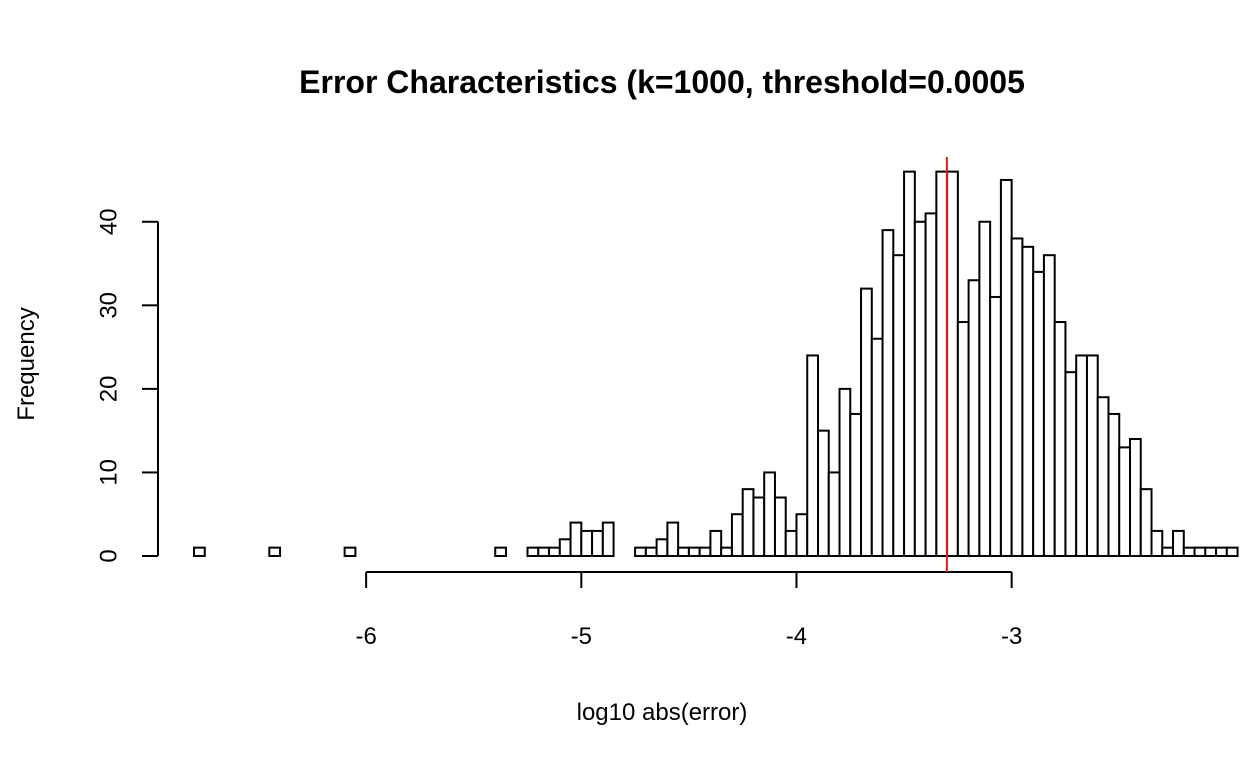 The width and height of the screenshot is (1248, 768). Describe the element at coordinates (108, 305) in the screenshot. I see `y-tick-label: 30` at that location.